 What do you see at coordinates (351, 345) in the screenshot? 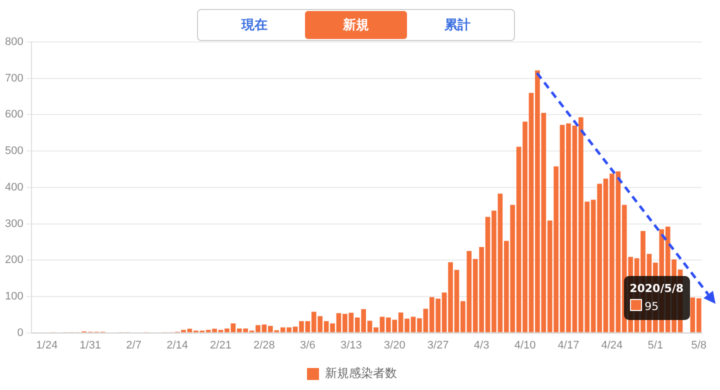
I see `x-tick-label: 3/13` at bounding box center [351, 345].